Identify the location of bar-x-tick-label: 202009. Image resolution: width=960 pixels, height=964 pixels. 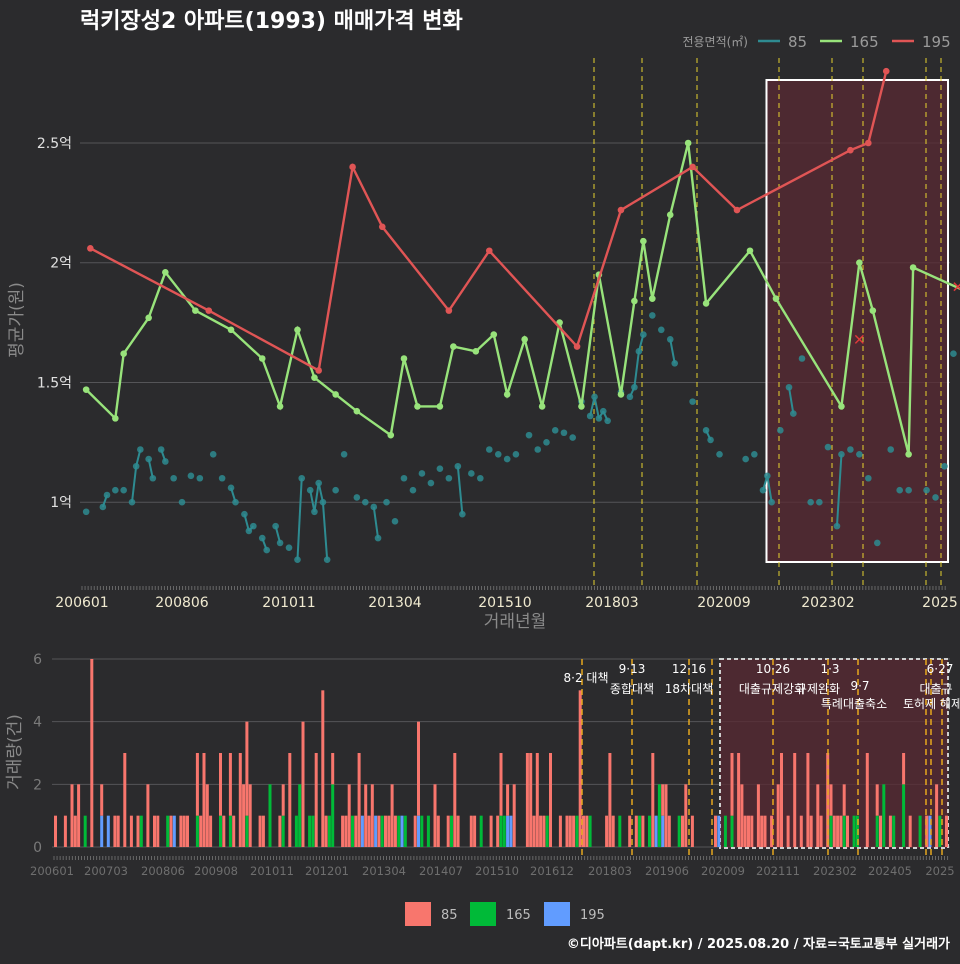
(723, 871).